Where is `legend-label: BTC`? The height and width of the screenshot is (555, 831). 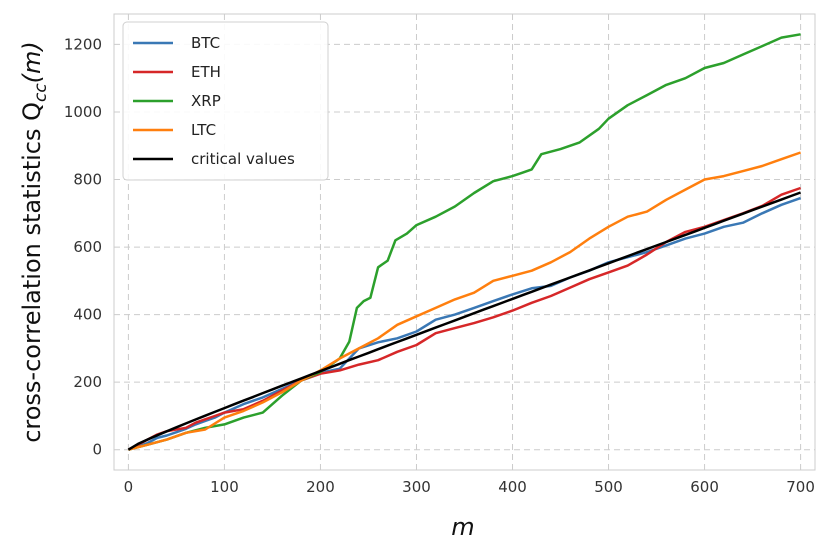
legend-label: BTC is located at coordinates (205, 43).